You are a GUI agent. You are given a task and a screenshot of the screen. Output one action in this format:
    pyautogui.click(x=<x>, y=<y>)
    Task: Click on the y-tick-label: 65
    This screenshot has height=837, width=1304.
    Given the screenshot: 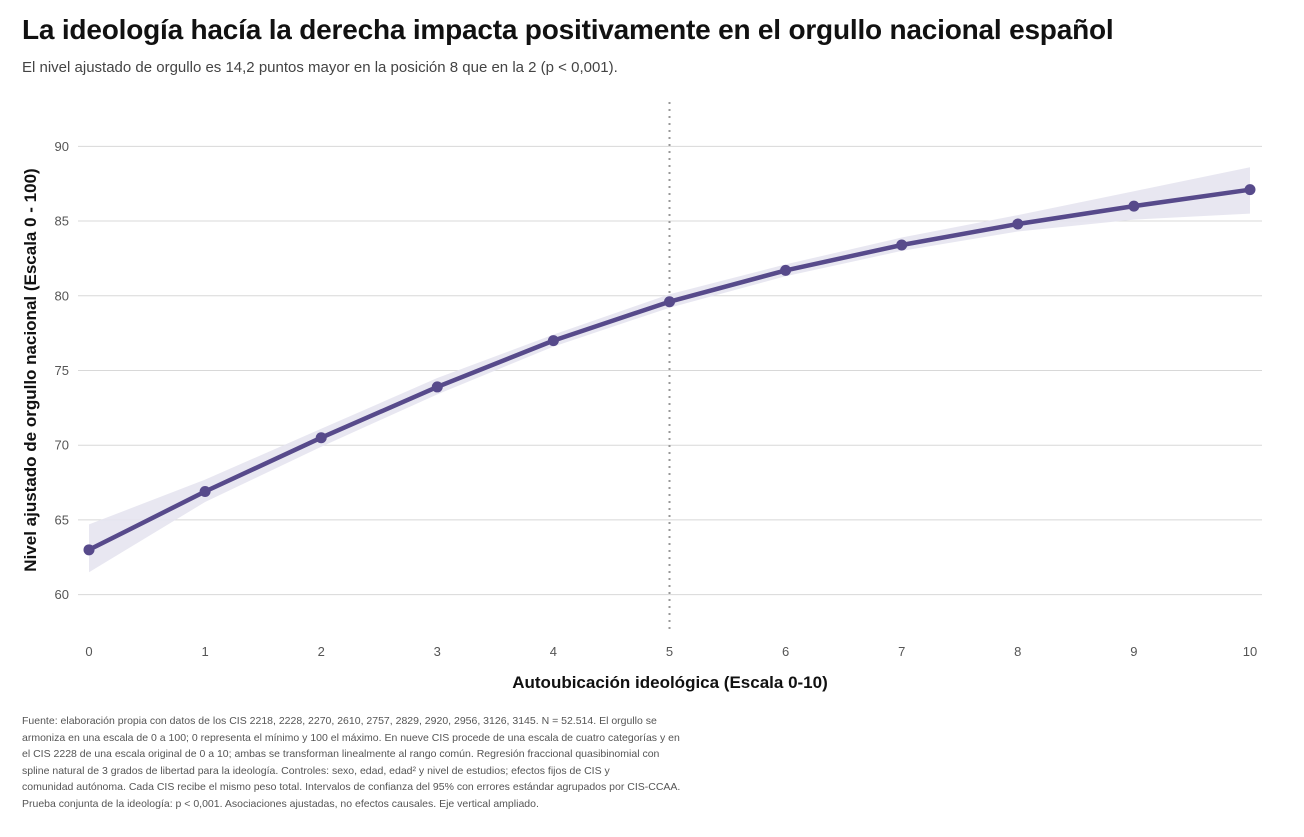 What is the action you would take?
    pyautogui.click(x=62, y=519)
    